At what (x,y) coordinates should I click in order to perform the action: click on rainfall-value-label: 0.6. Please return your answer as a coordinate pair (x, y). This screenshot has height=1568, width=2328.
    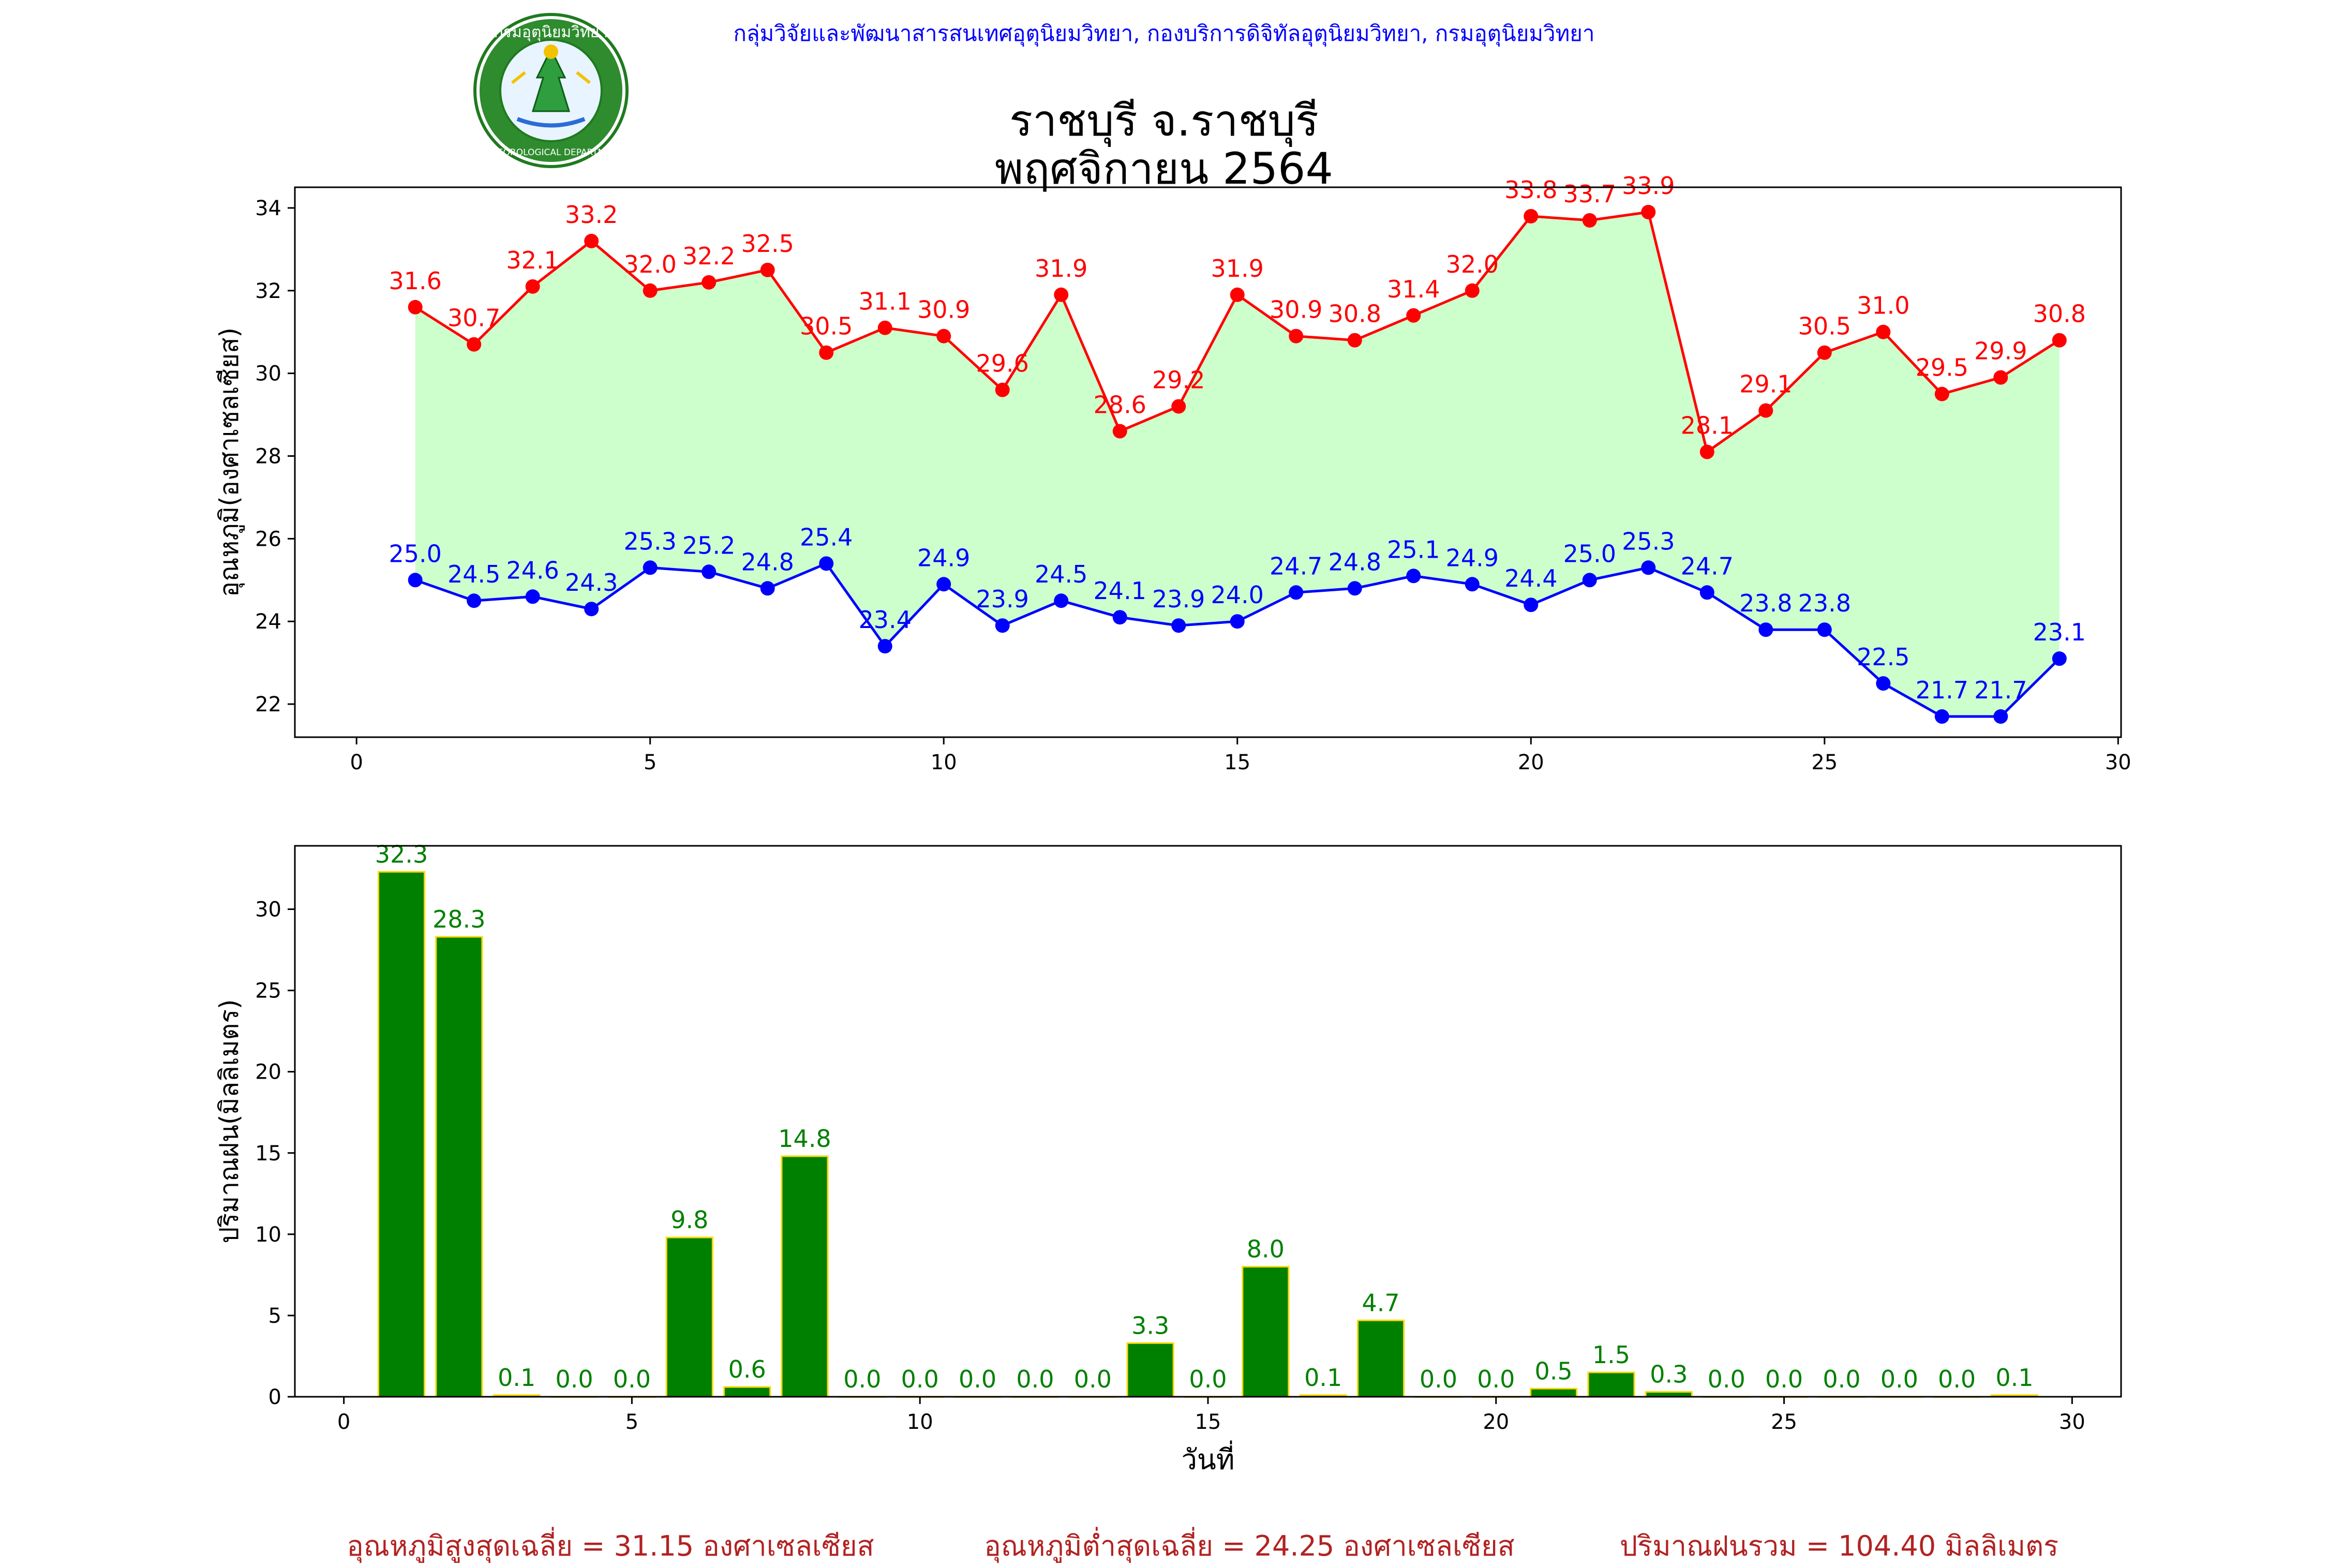
    Looking at the image, I should click on (747, 1369).